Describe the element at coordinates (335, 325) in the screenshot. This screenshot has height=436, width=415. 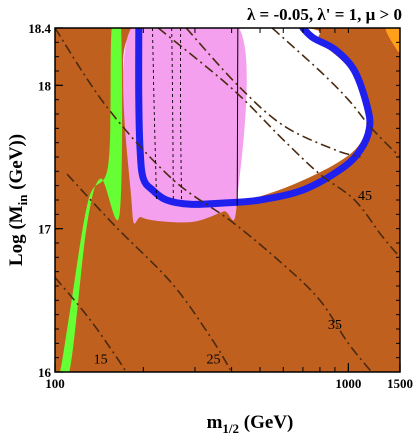
I see `contour-label: 35` at that location.